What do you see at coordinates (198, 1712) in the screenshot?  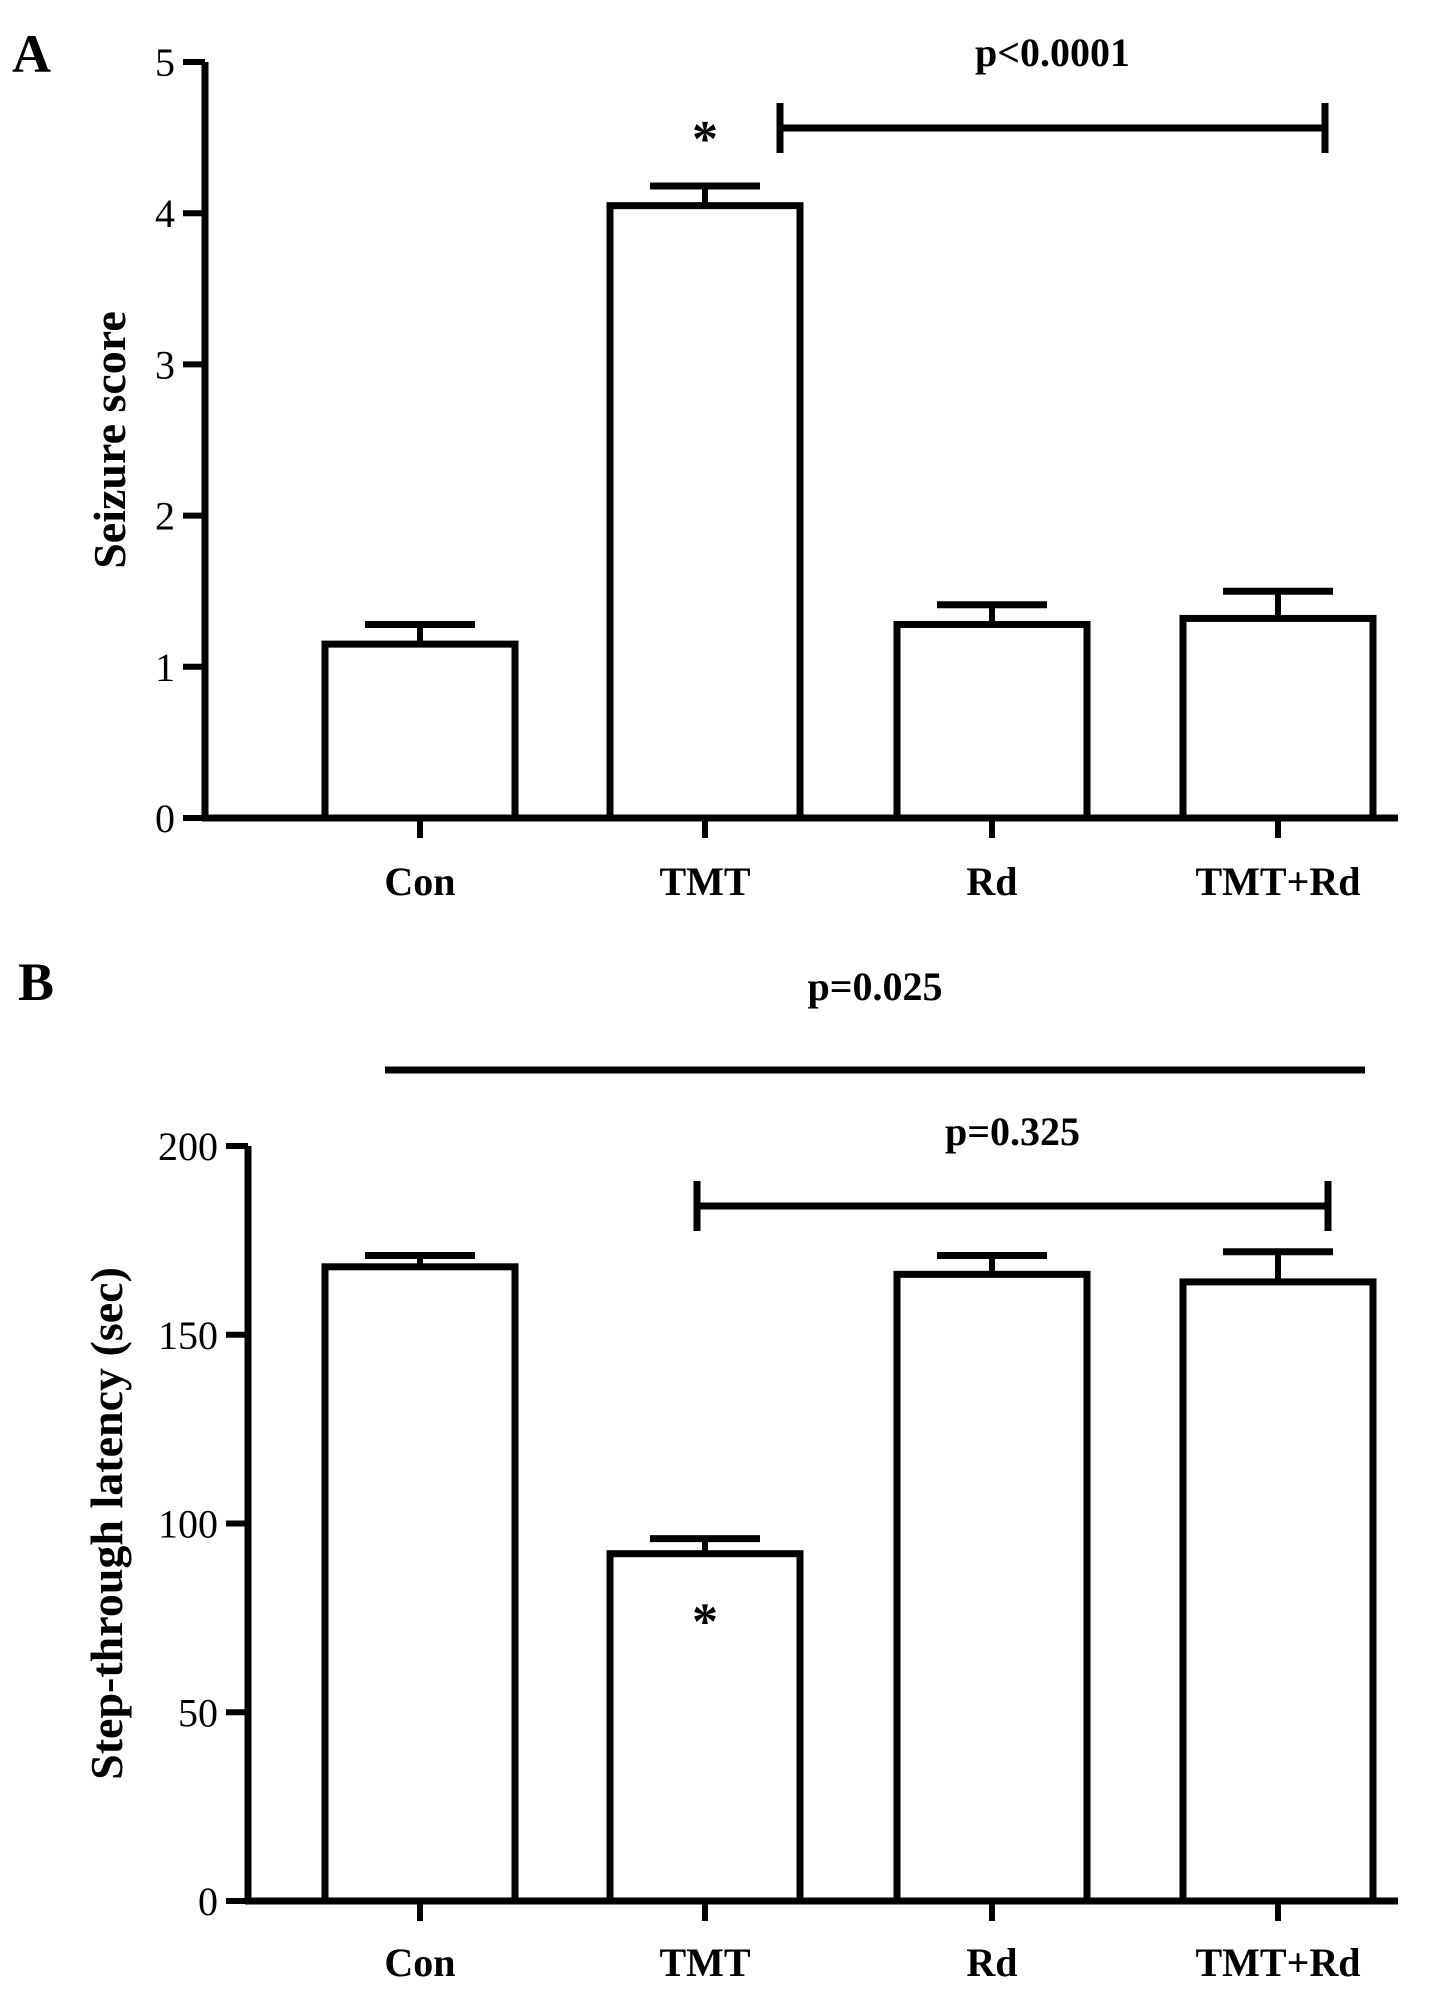 I see `y-tick-label: 50` at bounding box center [198, 1712].